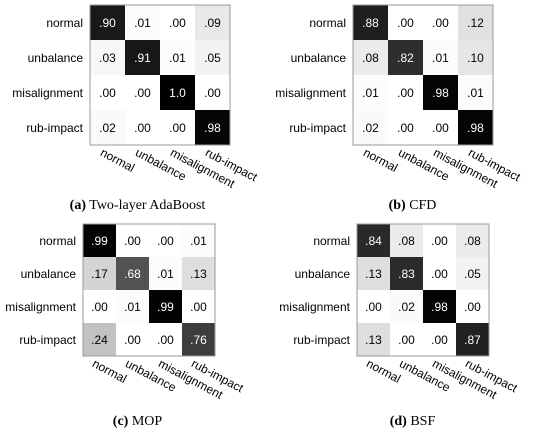 The width and height of the screenshot is (550, 443). I want to click on matrix-a-cell-label: 1.0, so click(177, 93).